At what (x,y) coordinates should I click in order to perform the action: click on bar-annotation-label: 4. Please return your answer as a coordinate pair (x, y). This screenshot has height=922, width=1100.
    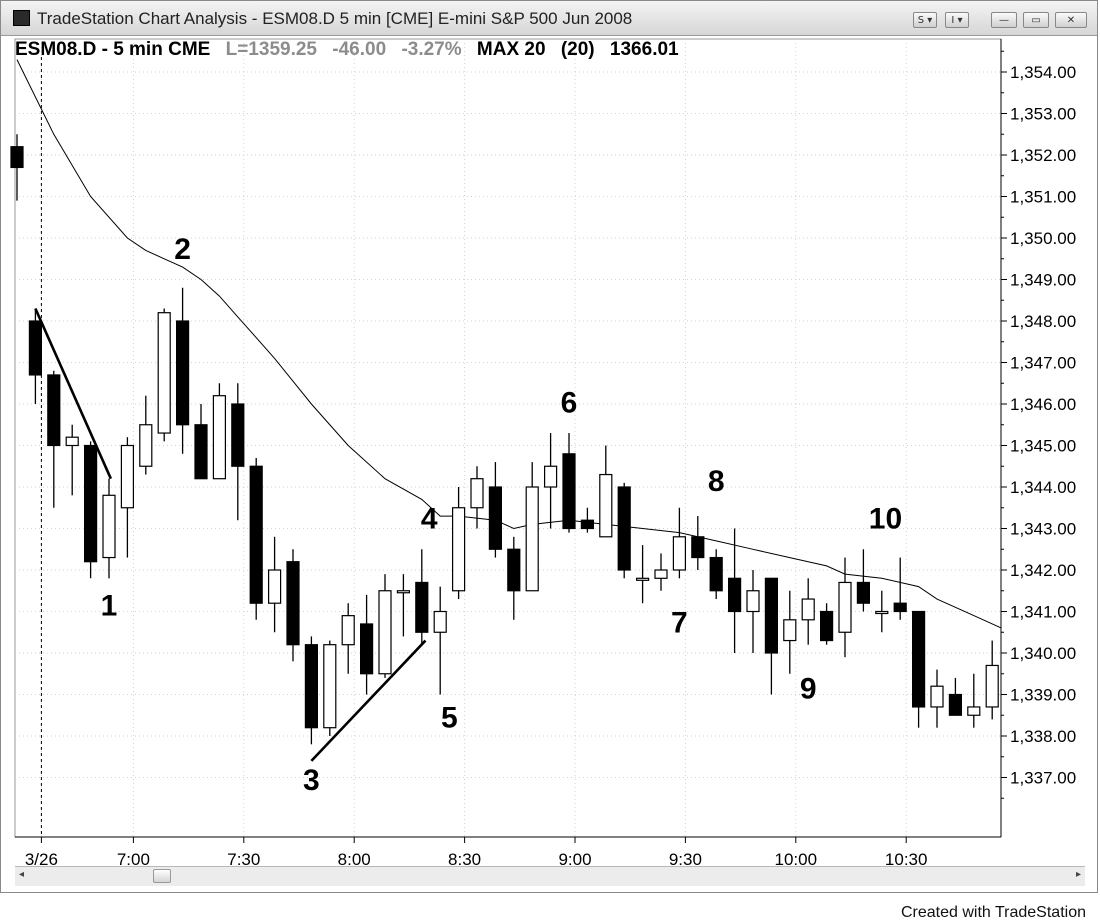
    Looking at the image, I should click on (429, 519).